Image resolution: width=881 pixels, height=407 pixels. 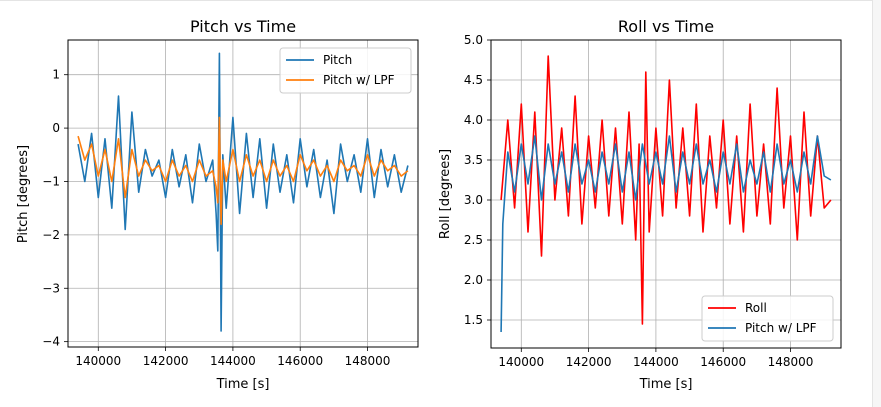 I want to click on roll-xtick-label: 144000, so click(x=656, y=362).